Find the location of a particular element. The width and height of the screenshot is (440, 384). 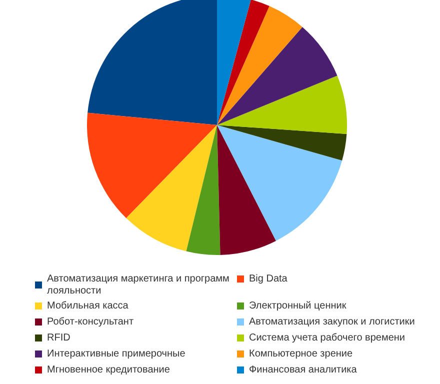

legend-label: Робот-консультант is located at coordinates (90, 322).